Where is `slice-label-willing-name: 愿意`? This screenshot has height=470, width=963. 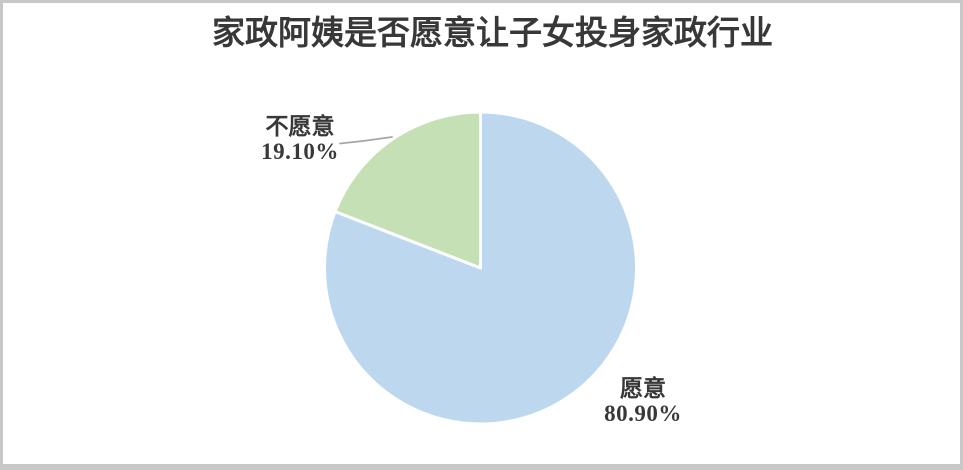 slice-label-willing-name: 愿意 is located at coordinates (643, 388).